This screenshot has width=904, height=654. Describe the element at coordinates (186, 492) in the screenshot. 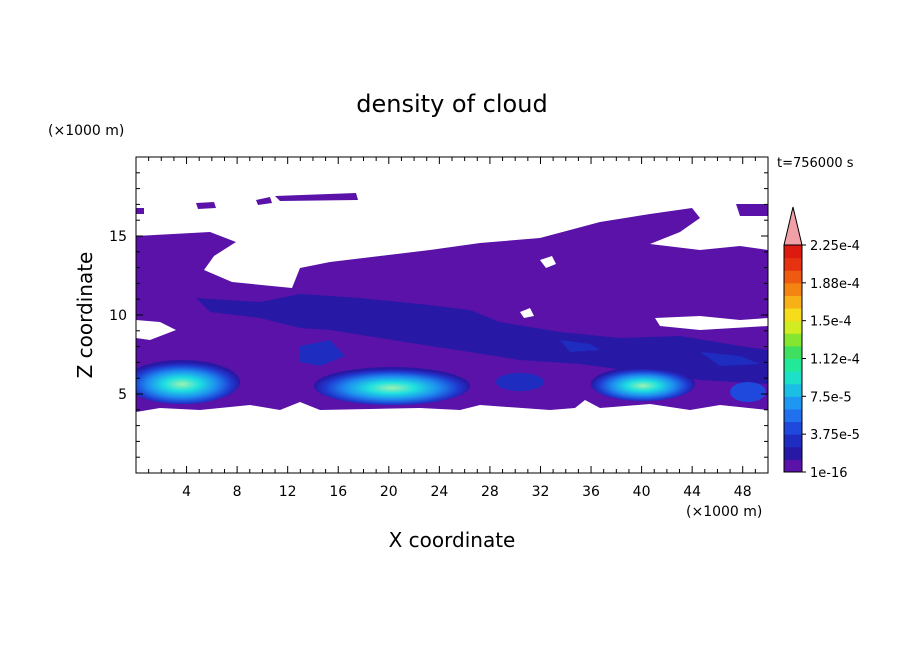

I see `x-tick-label: 4` at that location.